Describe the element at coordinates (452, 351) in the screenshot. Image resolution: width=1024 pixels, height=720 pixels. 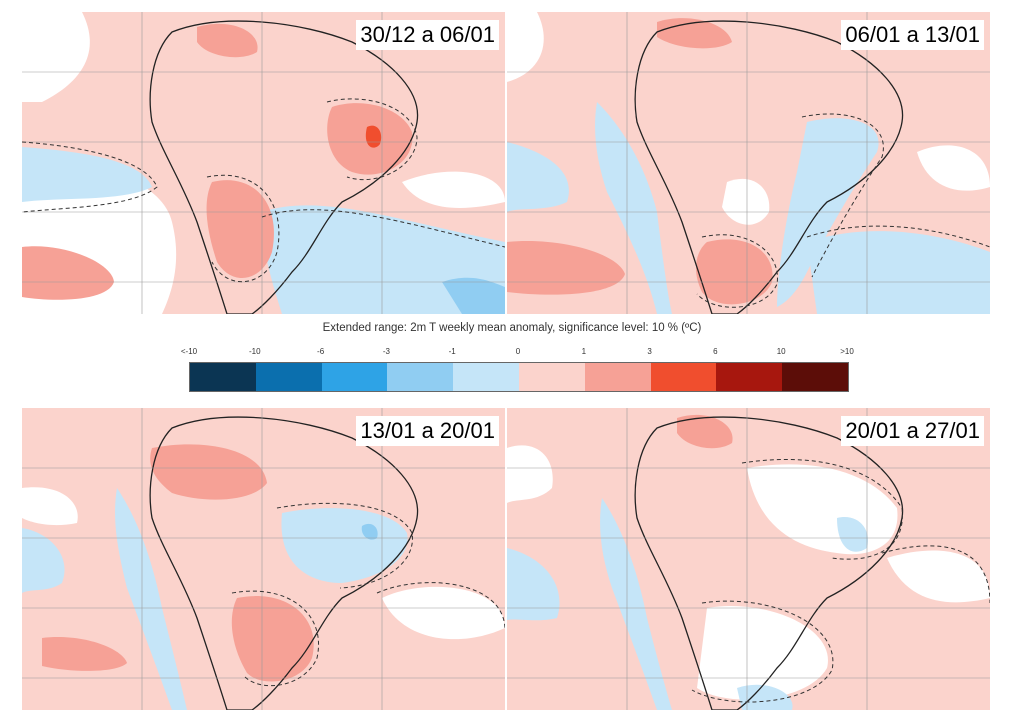
I see `legend-tick-label: -1` at that location.